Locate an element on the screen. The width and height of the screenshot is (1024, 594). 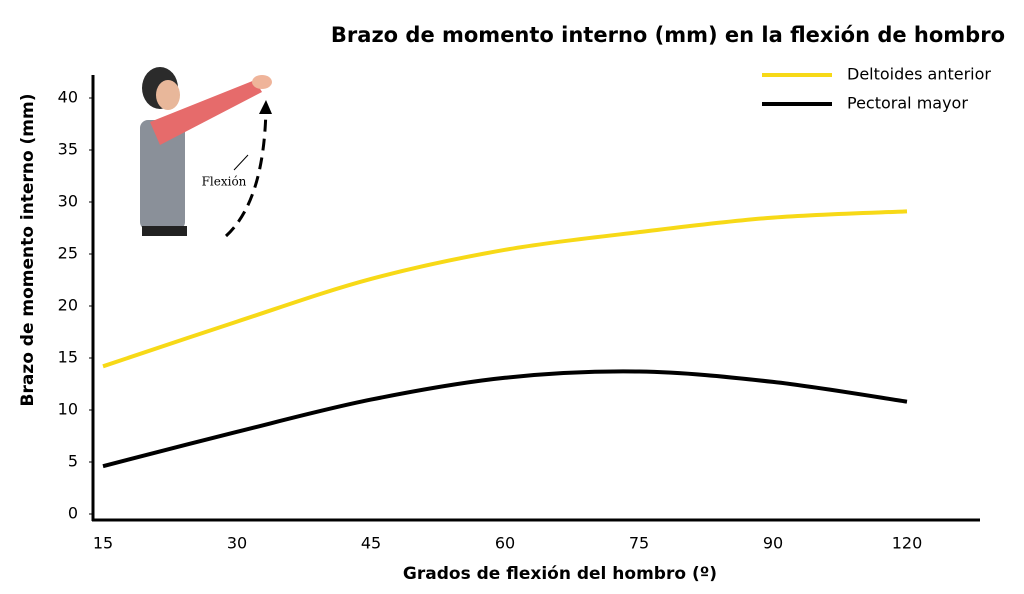
y-tick-label: 0 is located at coordinates (73, 513).